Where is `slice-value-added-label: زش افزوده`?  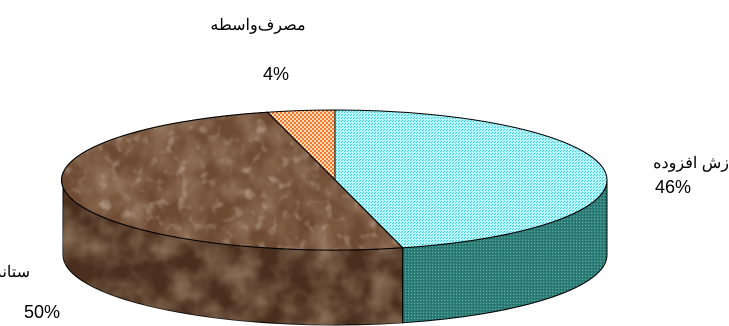
slice-value-added-label: زش افزوده is located at coordinates (691, 163).